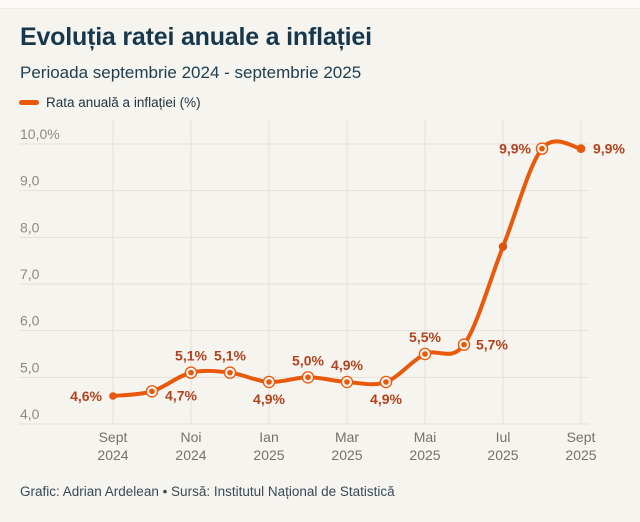  What do you see at coordinates (181, 395) in the screenshot?
I see `value-label: 4,7%` at bounding box center [181, 395].